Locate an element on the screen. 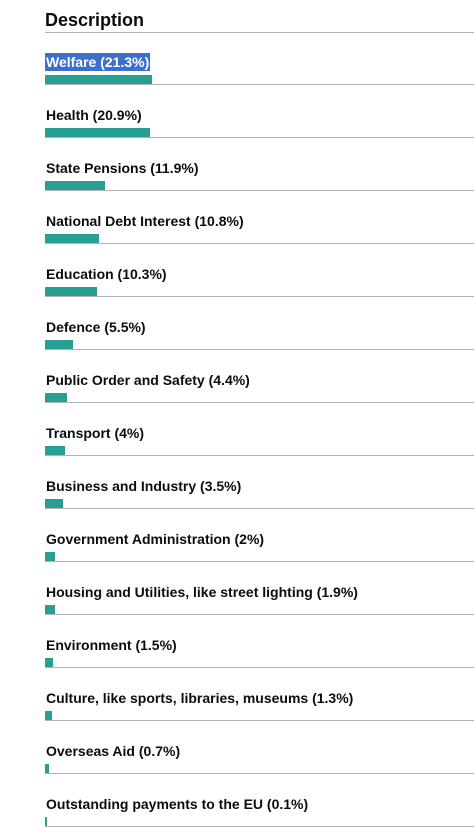 The width and height of the screenshot is (474, 827). bar-label: Welfare (21.3%) is located at coordinates (98, 62).